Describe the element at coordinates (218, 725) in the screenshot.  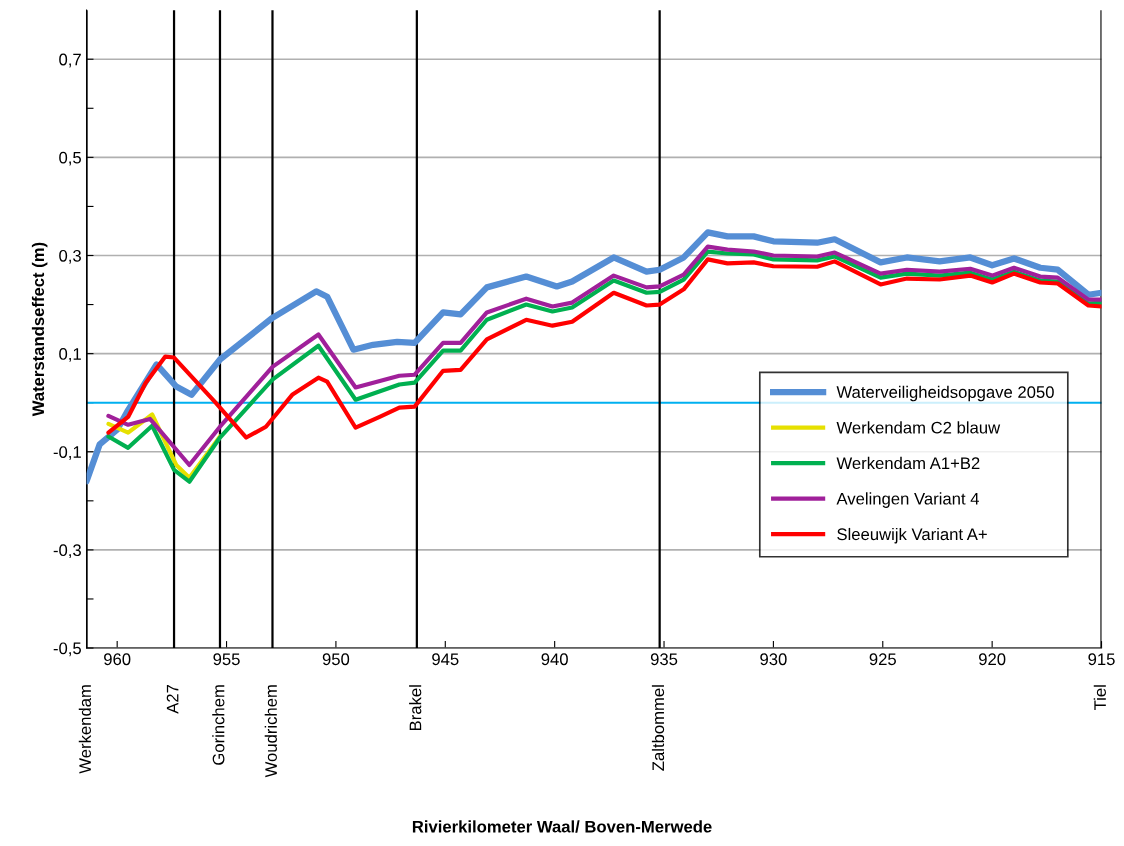
I see `ref-line-label: Gorinchem` at that location.